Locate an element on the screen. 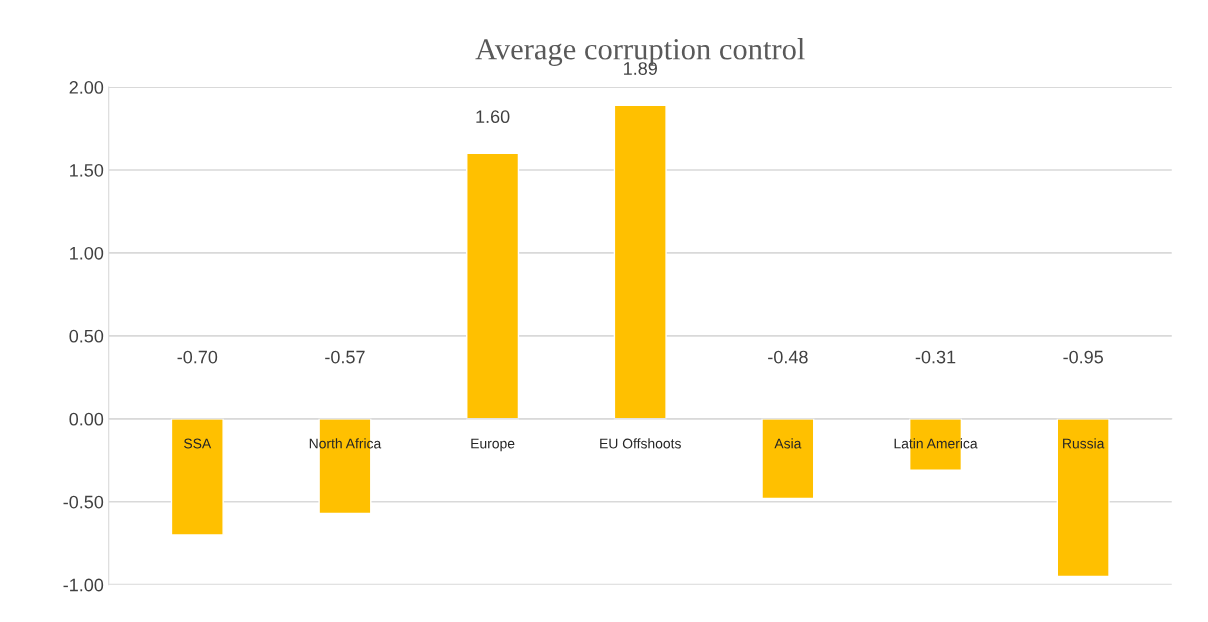 This screenshot has height=622, width=1208. data-label: -0.31 is located at coordinates (935, 357).